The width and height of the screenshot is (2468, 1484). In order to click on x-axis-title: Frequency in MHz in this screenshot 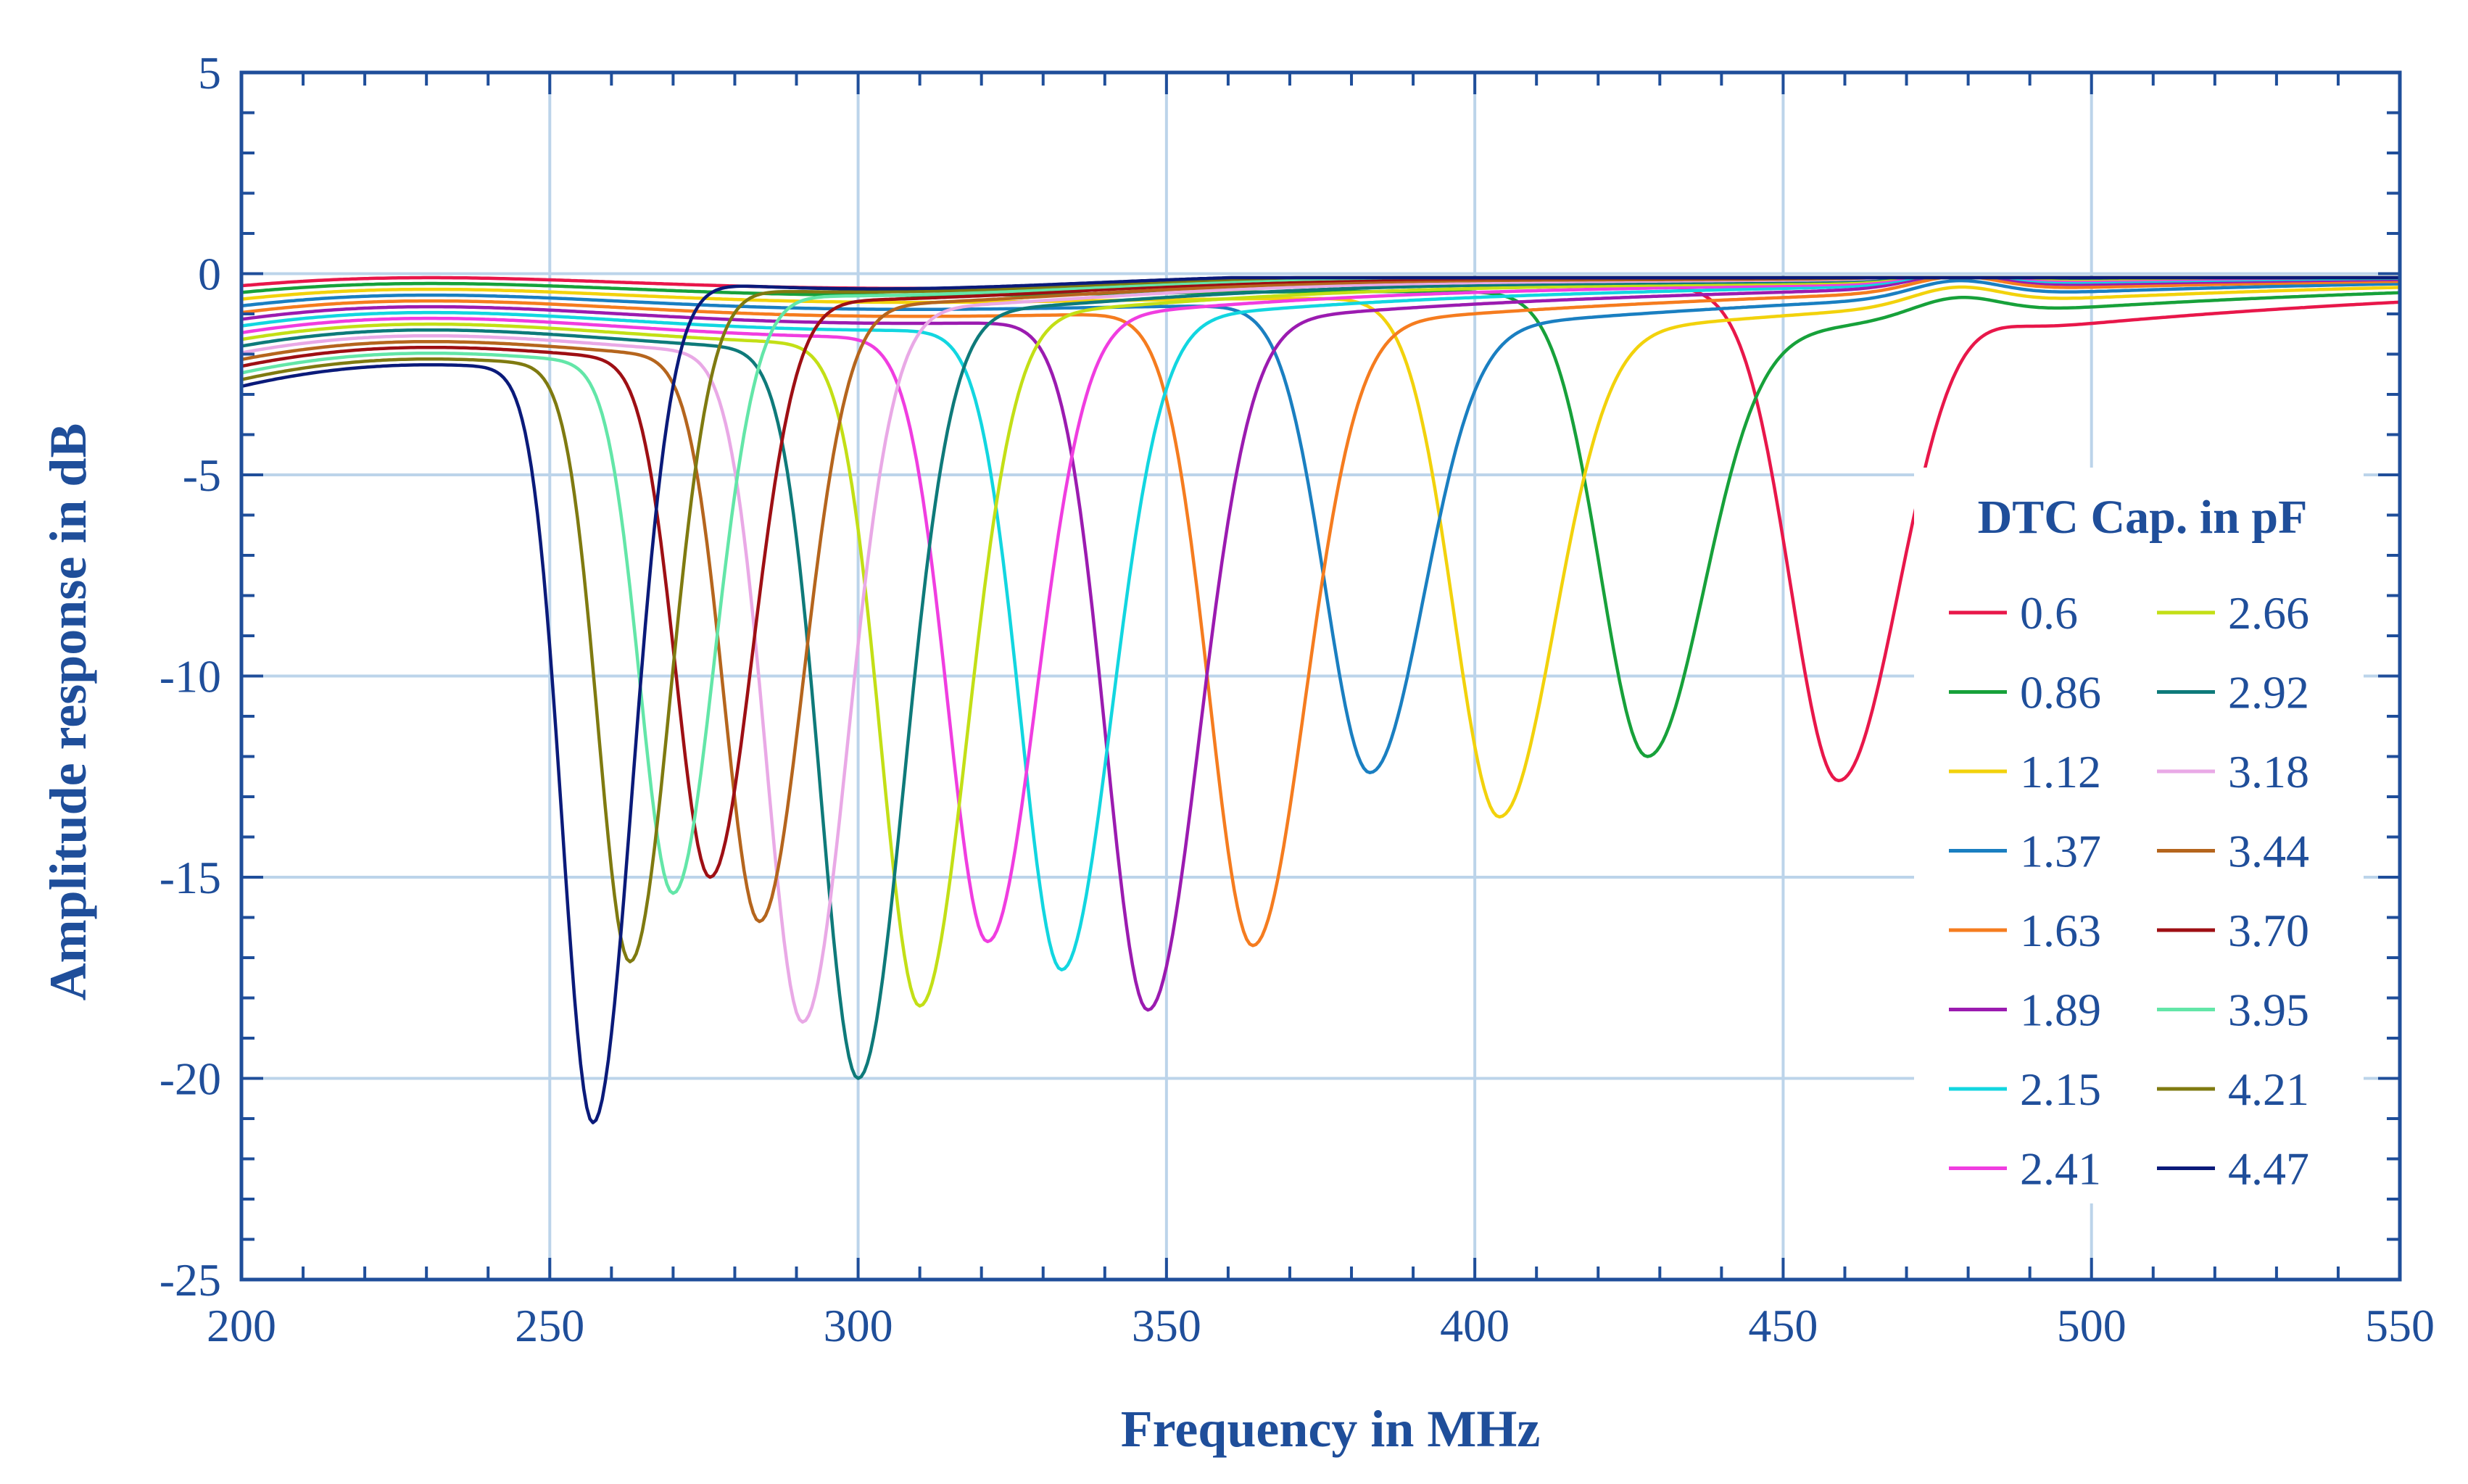, I will do `click(1331, 1429)`.